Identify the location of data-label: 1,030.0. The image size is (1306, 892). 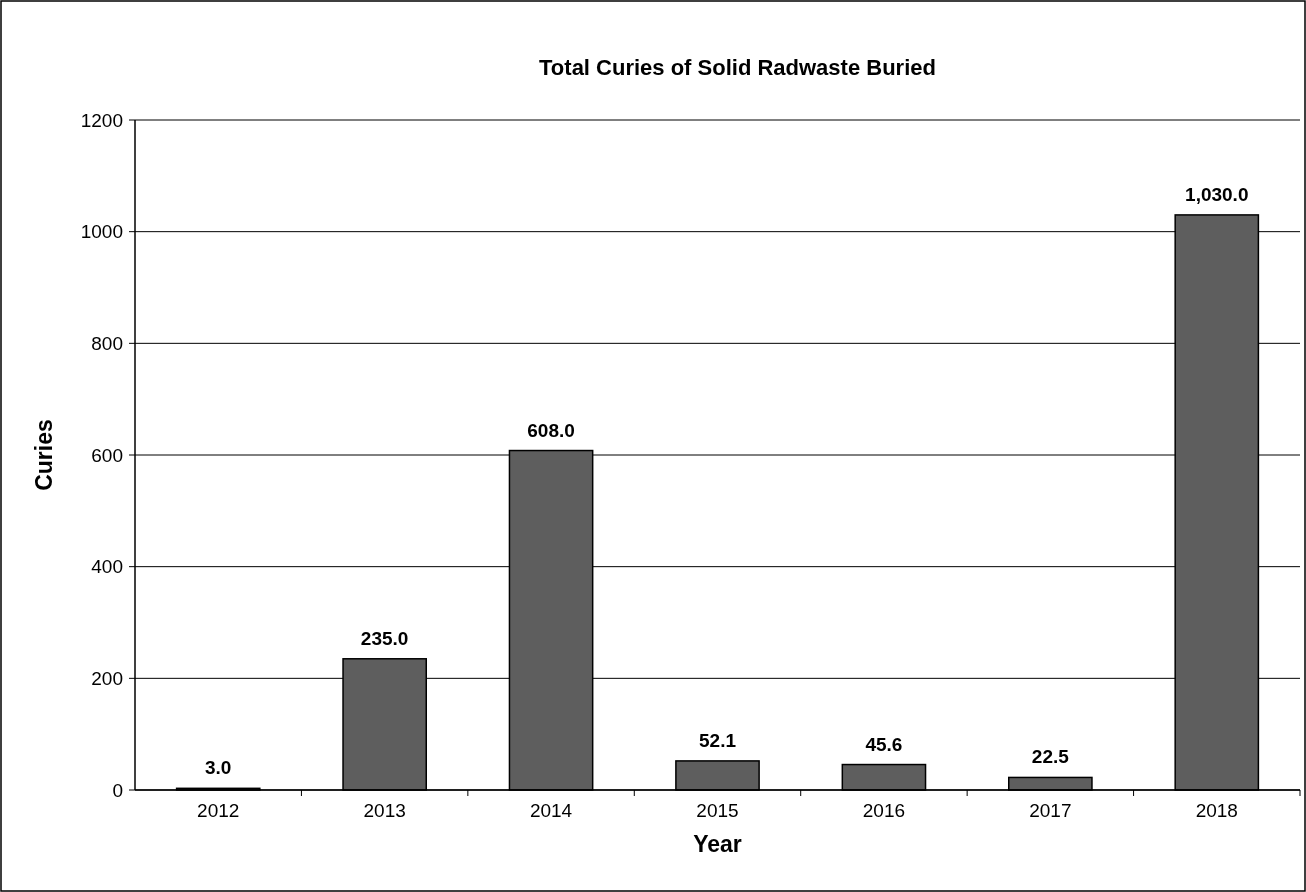
(1217, 194).